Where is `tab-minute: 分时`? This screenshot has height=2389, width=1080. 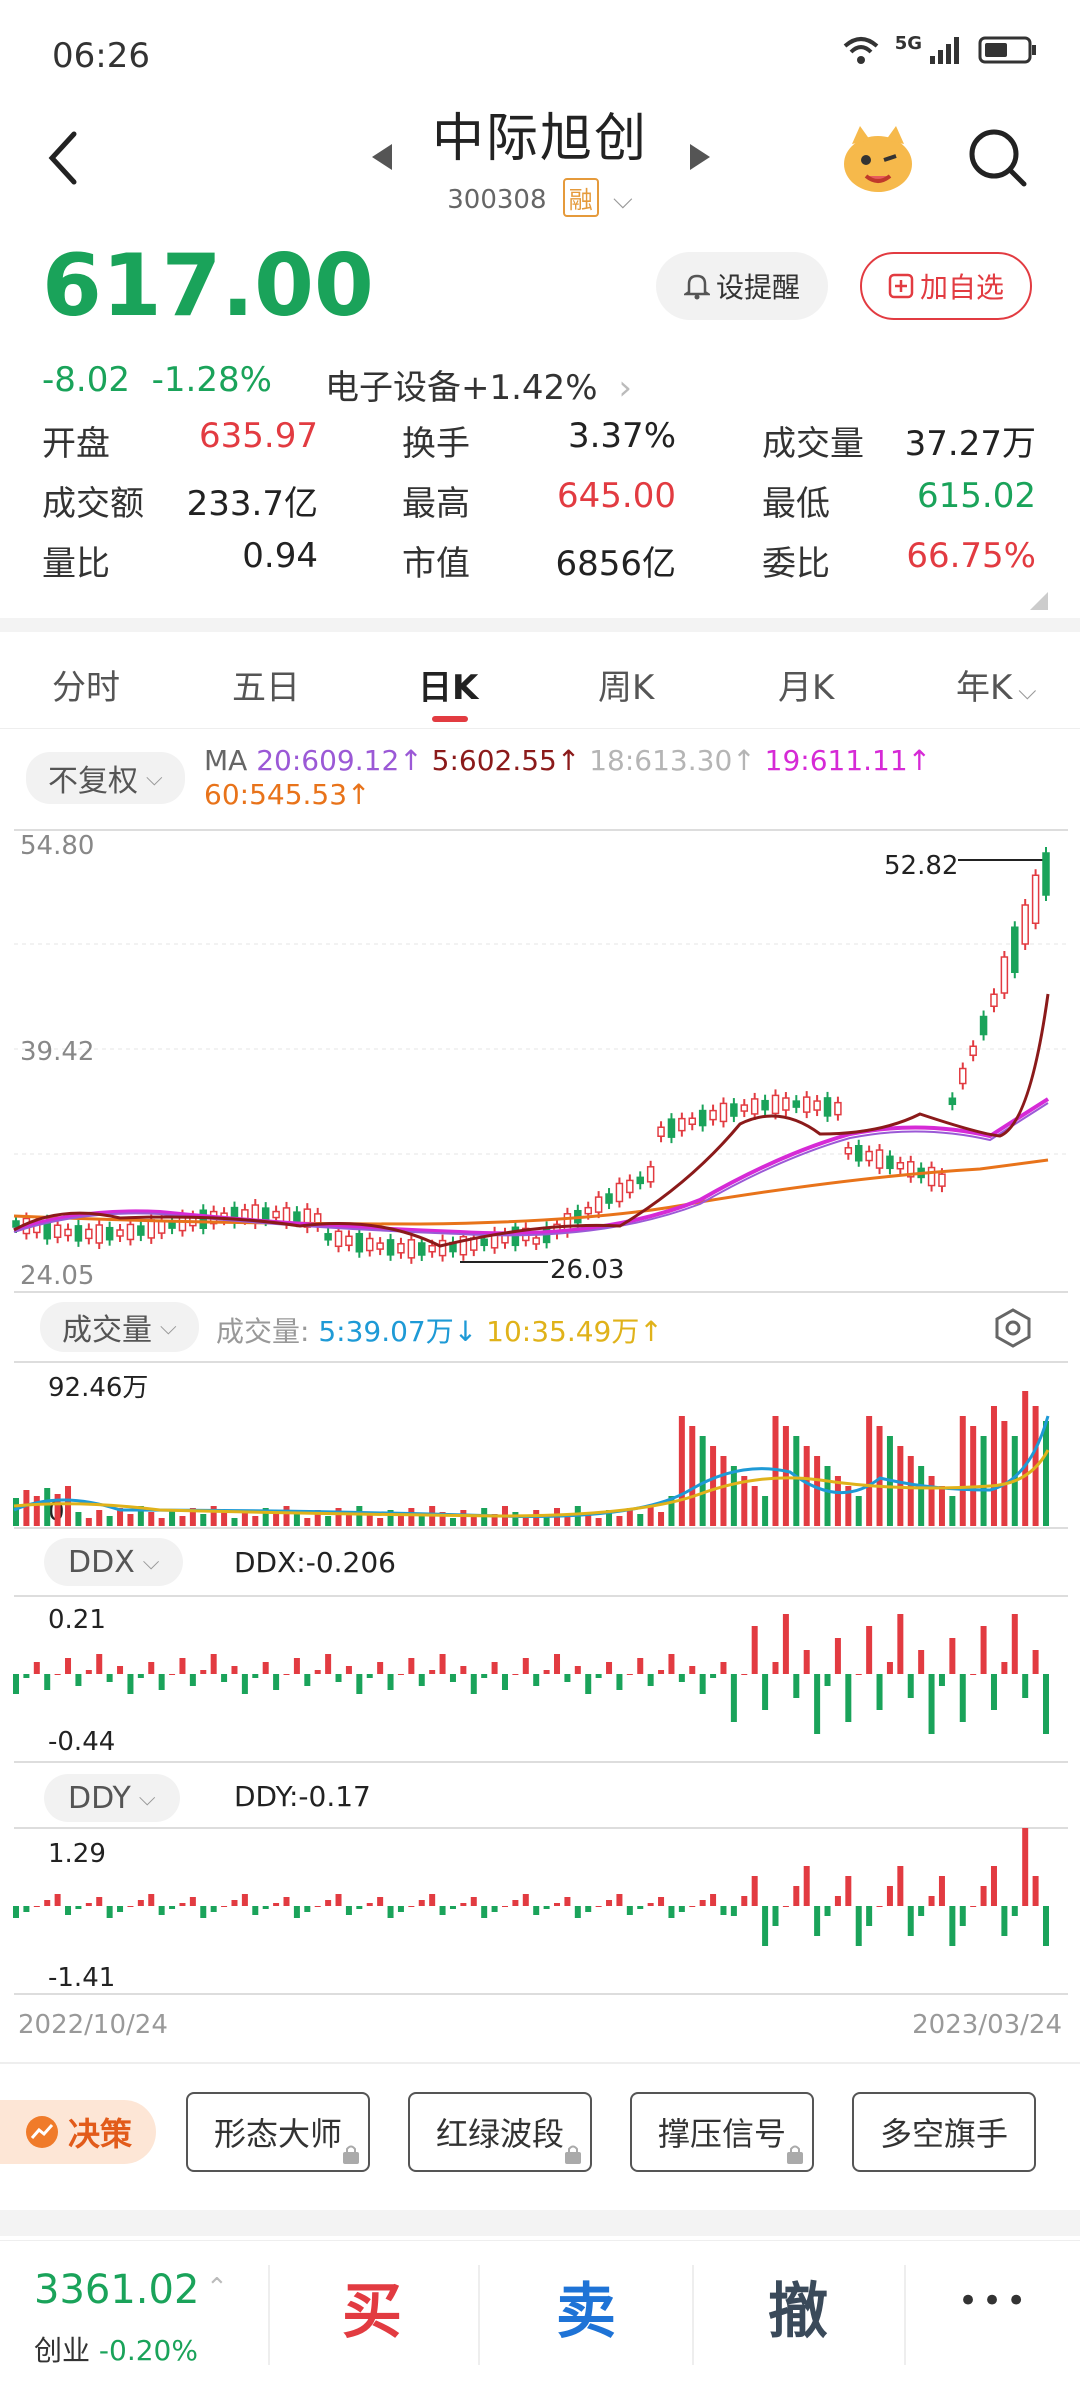 tab-minute: 分时 is located at coordinates (86, 688).